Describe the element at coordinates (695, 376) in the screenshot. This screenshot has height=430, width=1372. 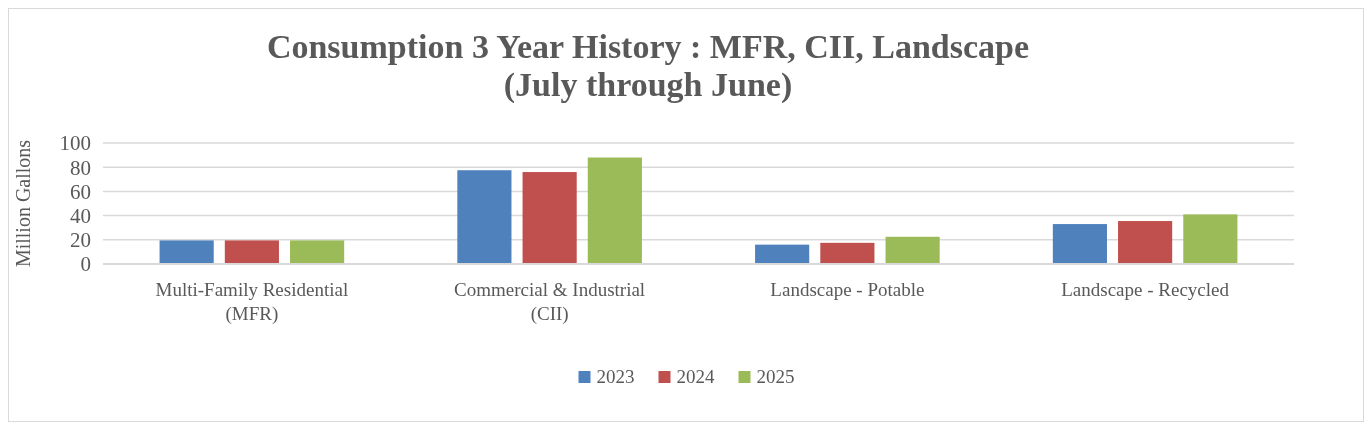
I see `legend-label: 2024` at that location.